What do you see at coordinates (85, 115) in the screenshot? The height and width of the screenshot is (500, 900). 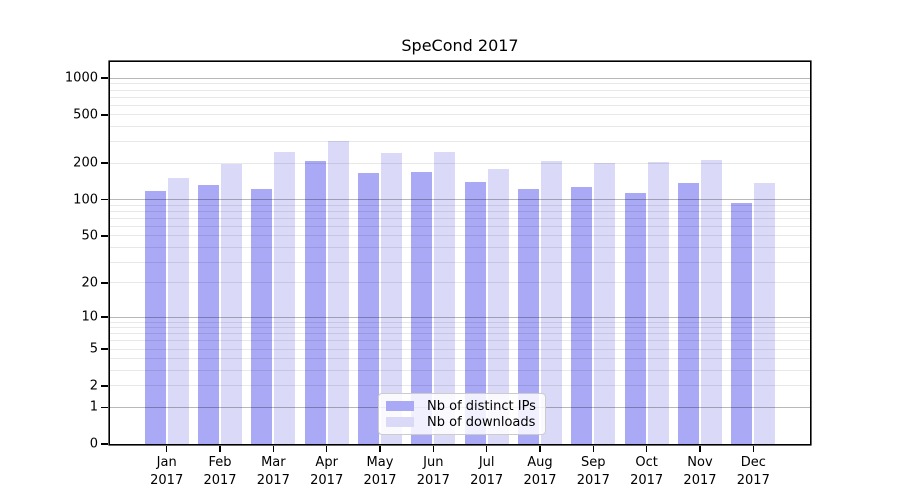 I see `y-tick-label: 500` at bounding box center [85, 115].